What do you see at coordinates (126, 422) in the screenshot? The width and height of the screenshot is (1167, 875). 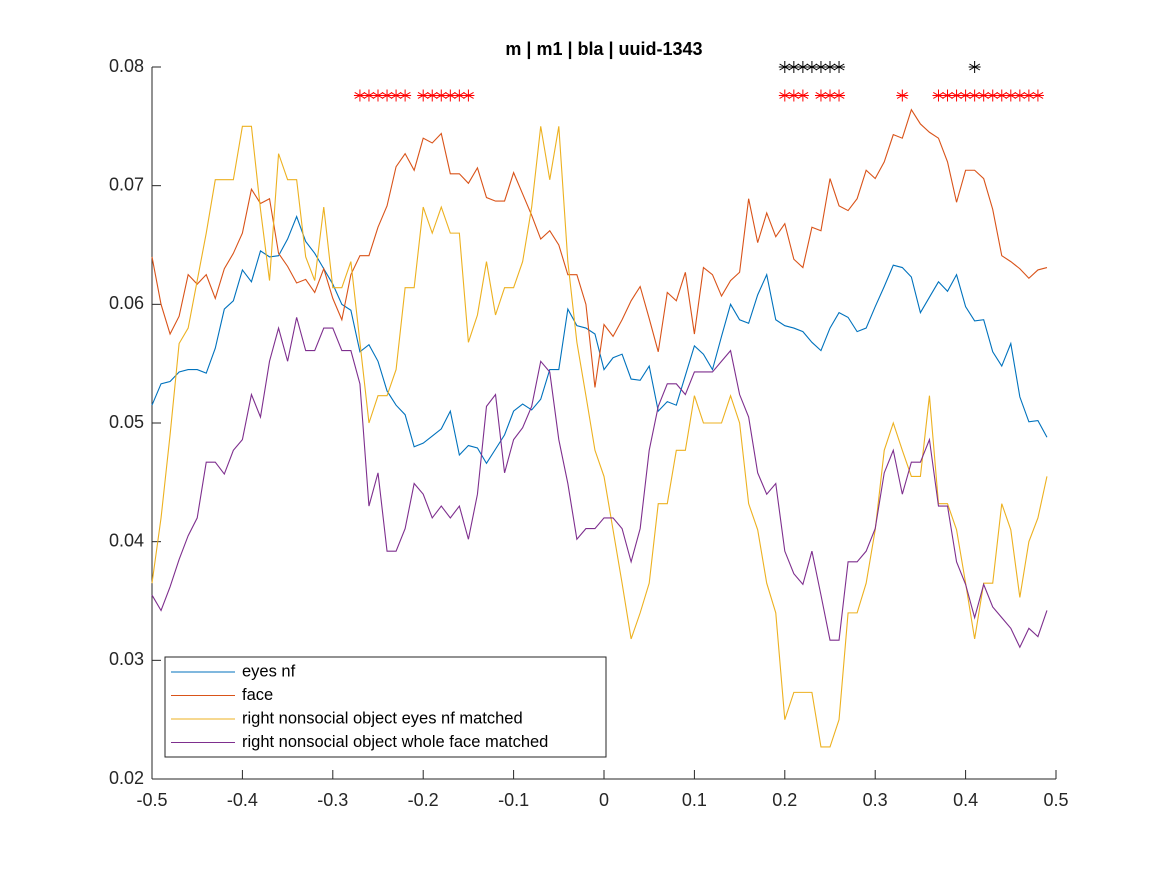 I see `y-tick-label: 0.05` at bounding box center [126, 422].